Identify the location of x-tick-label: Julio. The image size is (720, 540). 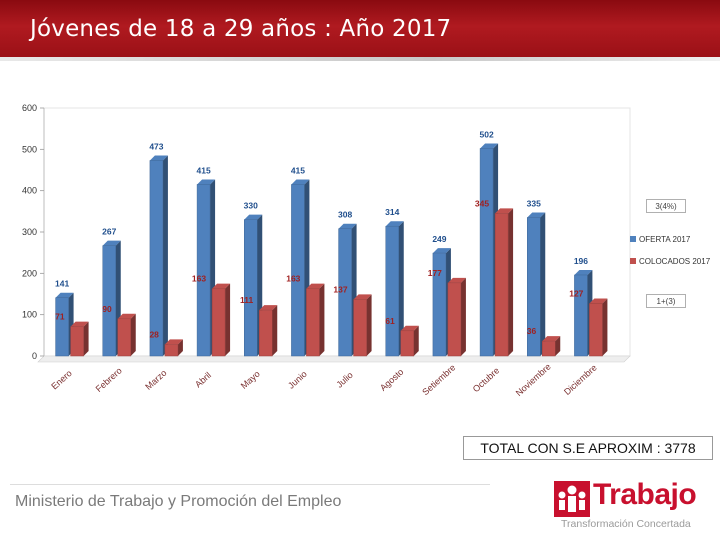
(344, 380).